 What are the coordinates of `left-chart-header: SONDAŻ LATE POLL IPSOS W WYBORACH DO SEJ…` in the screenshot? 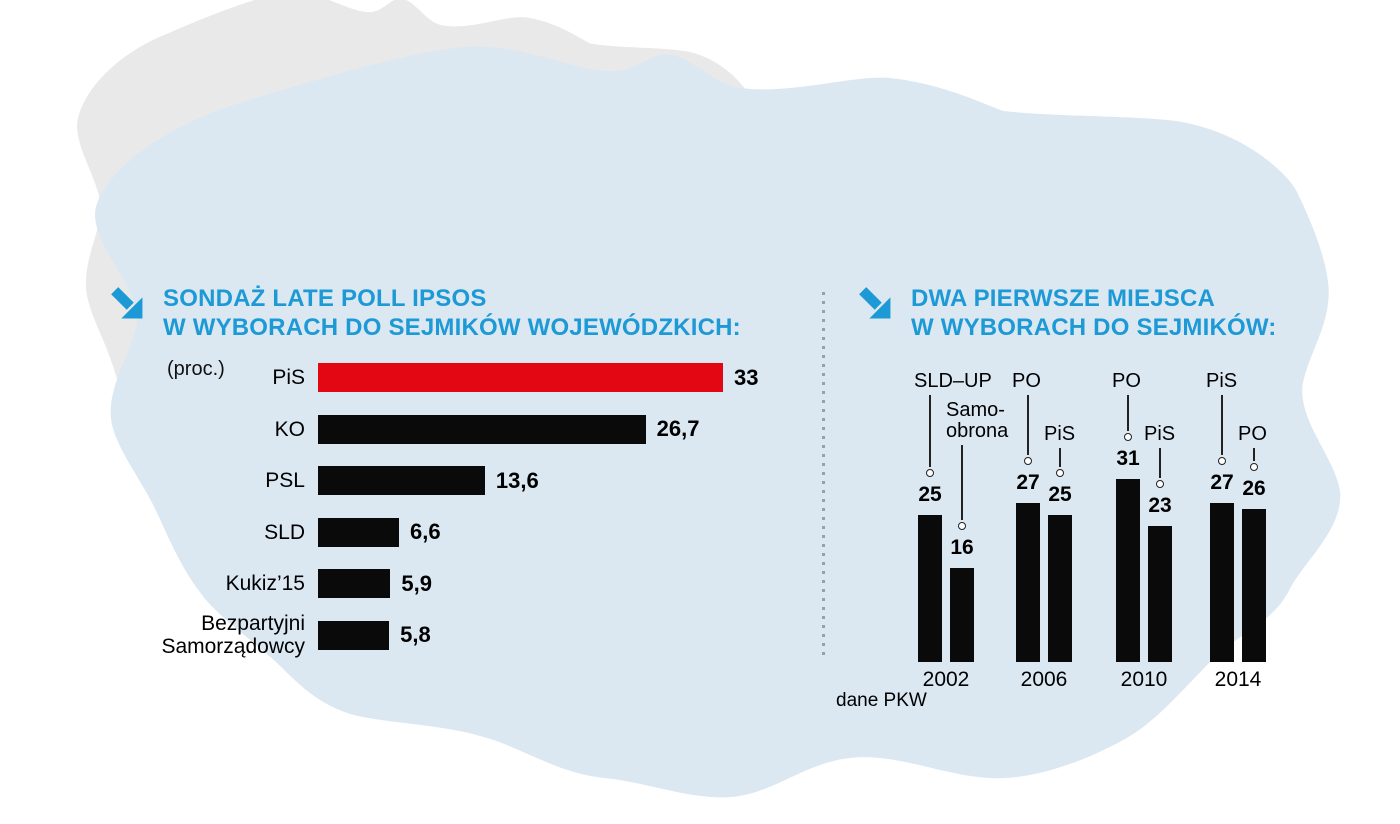 It's located at (424, 313).